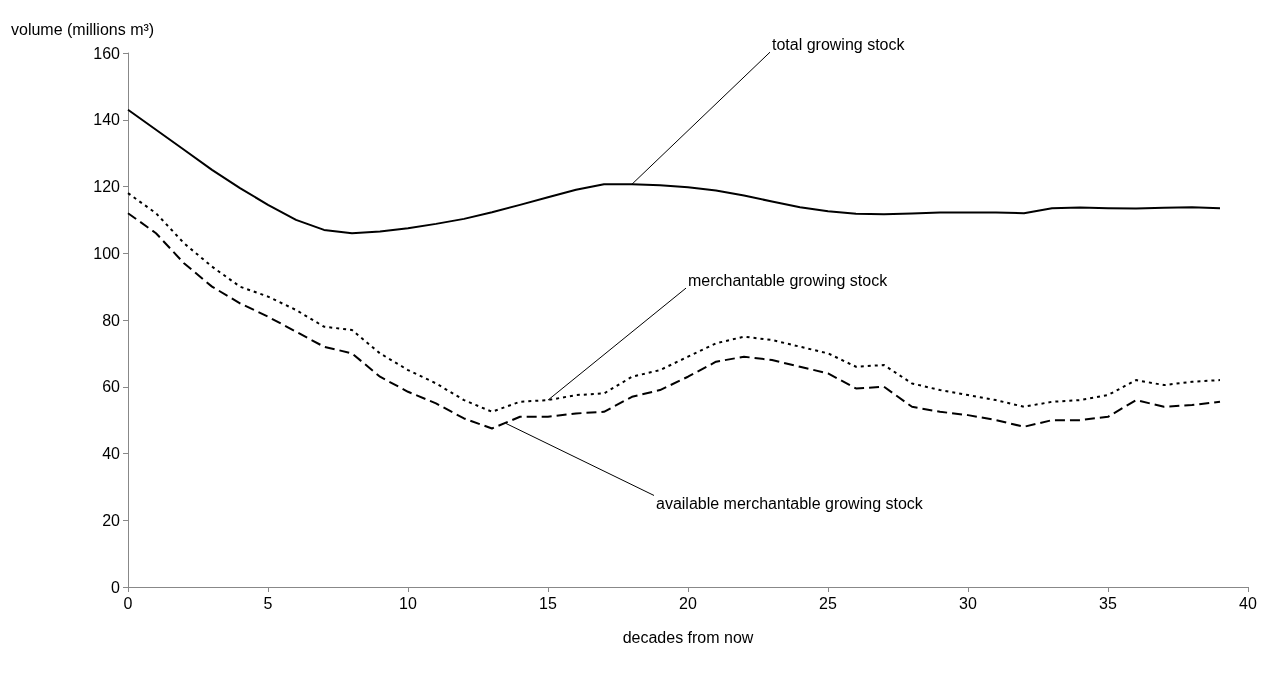 The height and width of the screenshot is (684, 1272). I want to click on x-tick-label: 20, so click(688, 603).